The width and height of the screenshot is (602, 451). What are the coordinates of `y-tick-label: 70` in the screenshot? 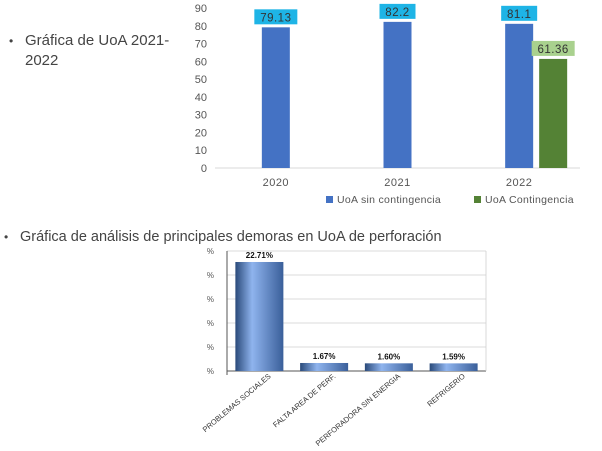 It's located at (201, 45).